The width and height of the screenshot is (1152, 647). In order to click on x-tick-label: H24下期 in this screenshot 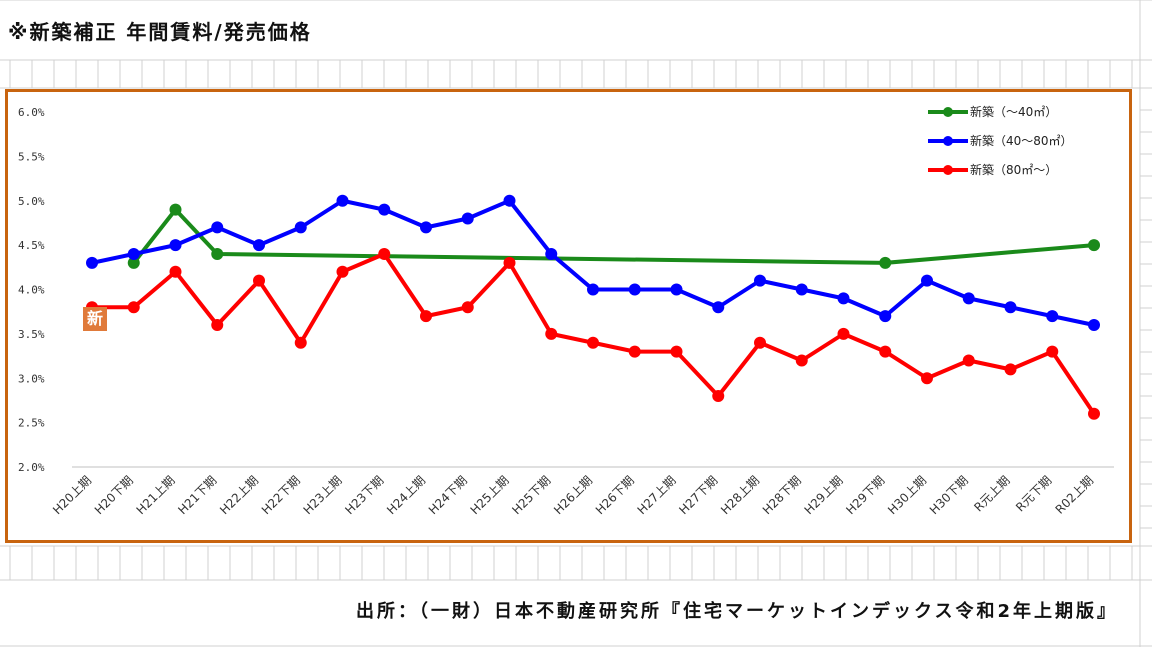, I will do `click(448, 495)`.